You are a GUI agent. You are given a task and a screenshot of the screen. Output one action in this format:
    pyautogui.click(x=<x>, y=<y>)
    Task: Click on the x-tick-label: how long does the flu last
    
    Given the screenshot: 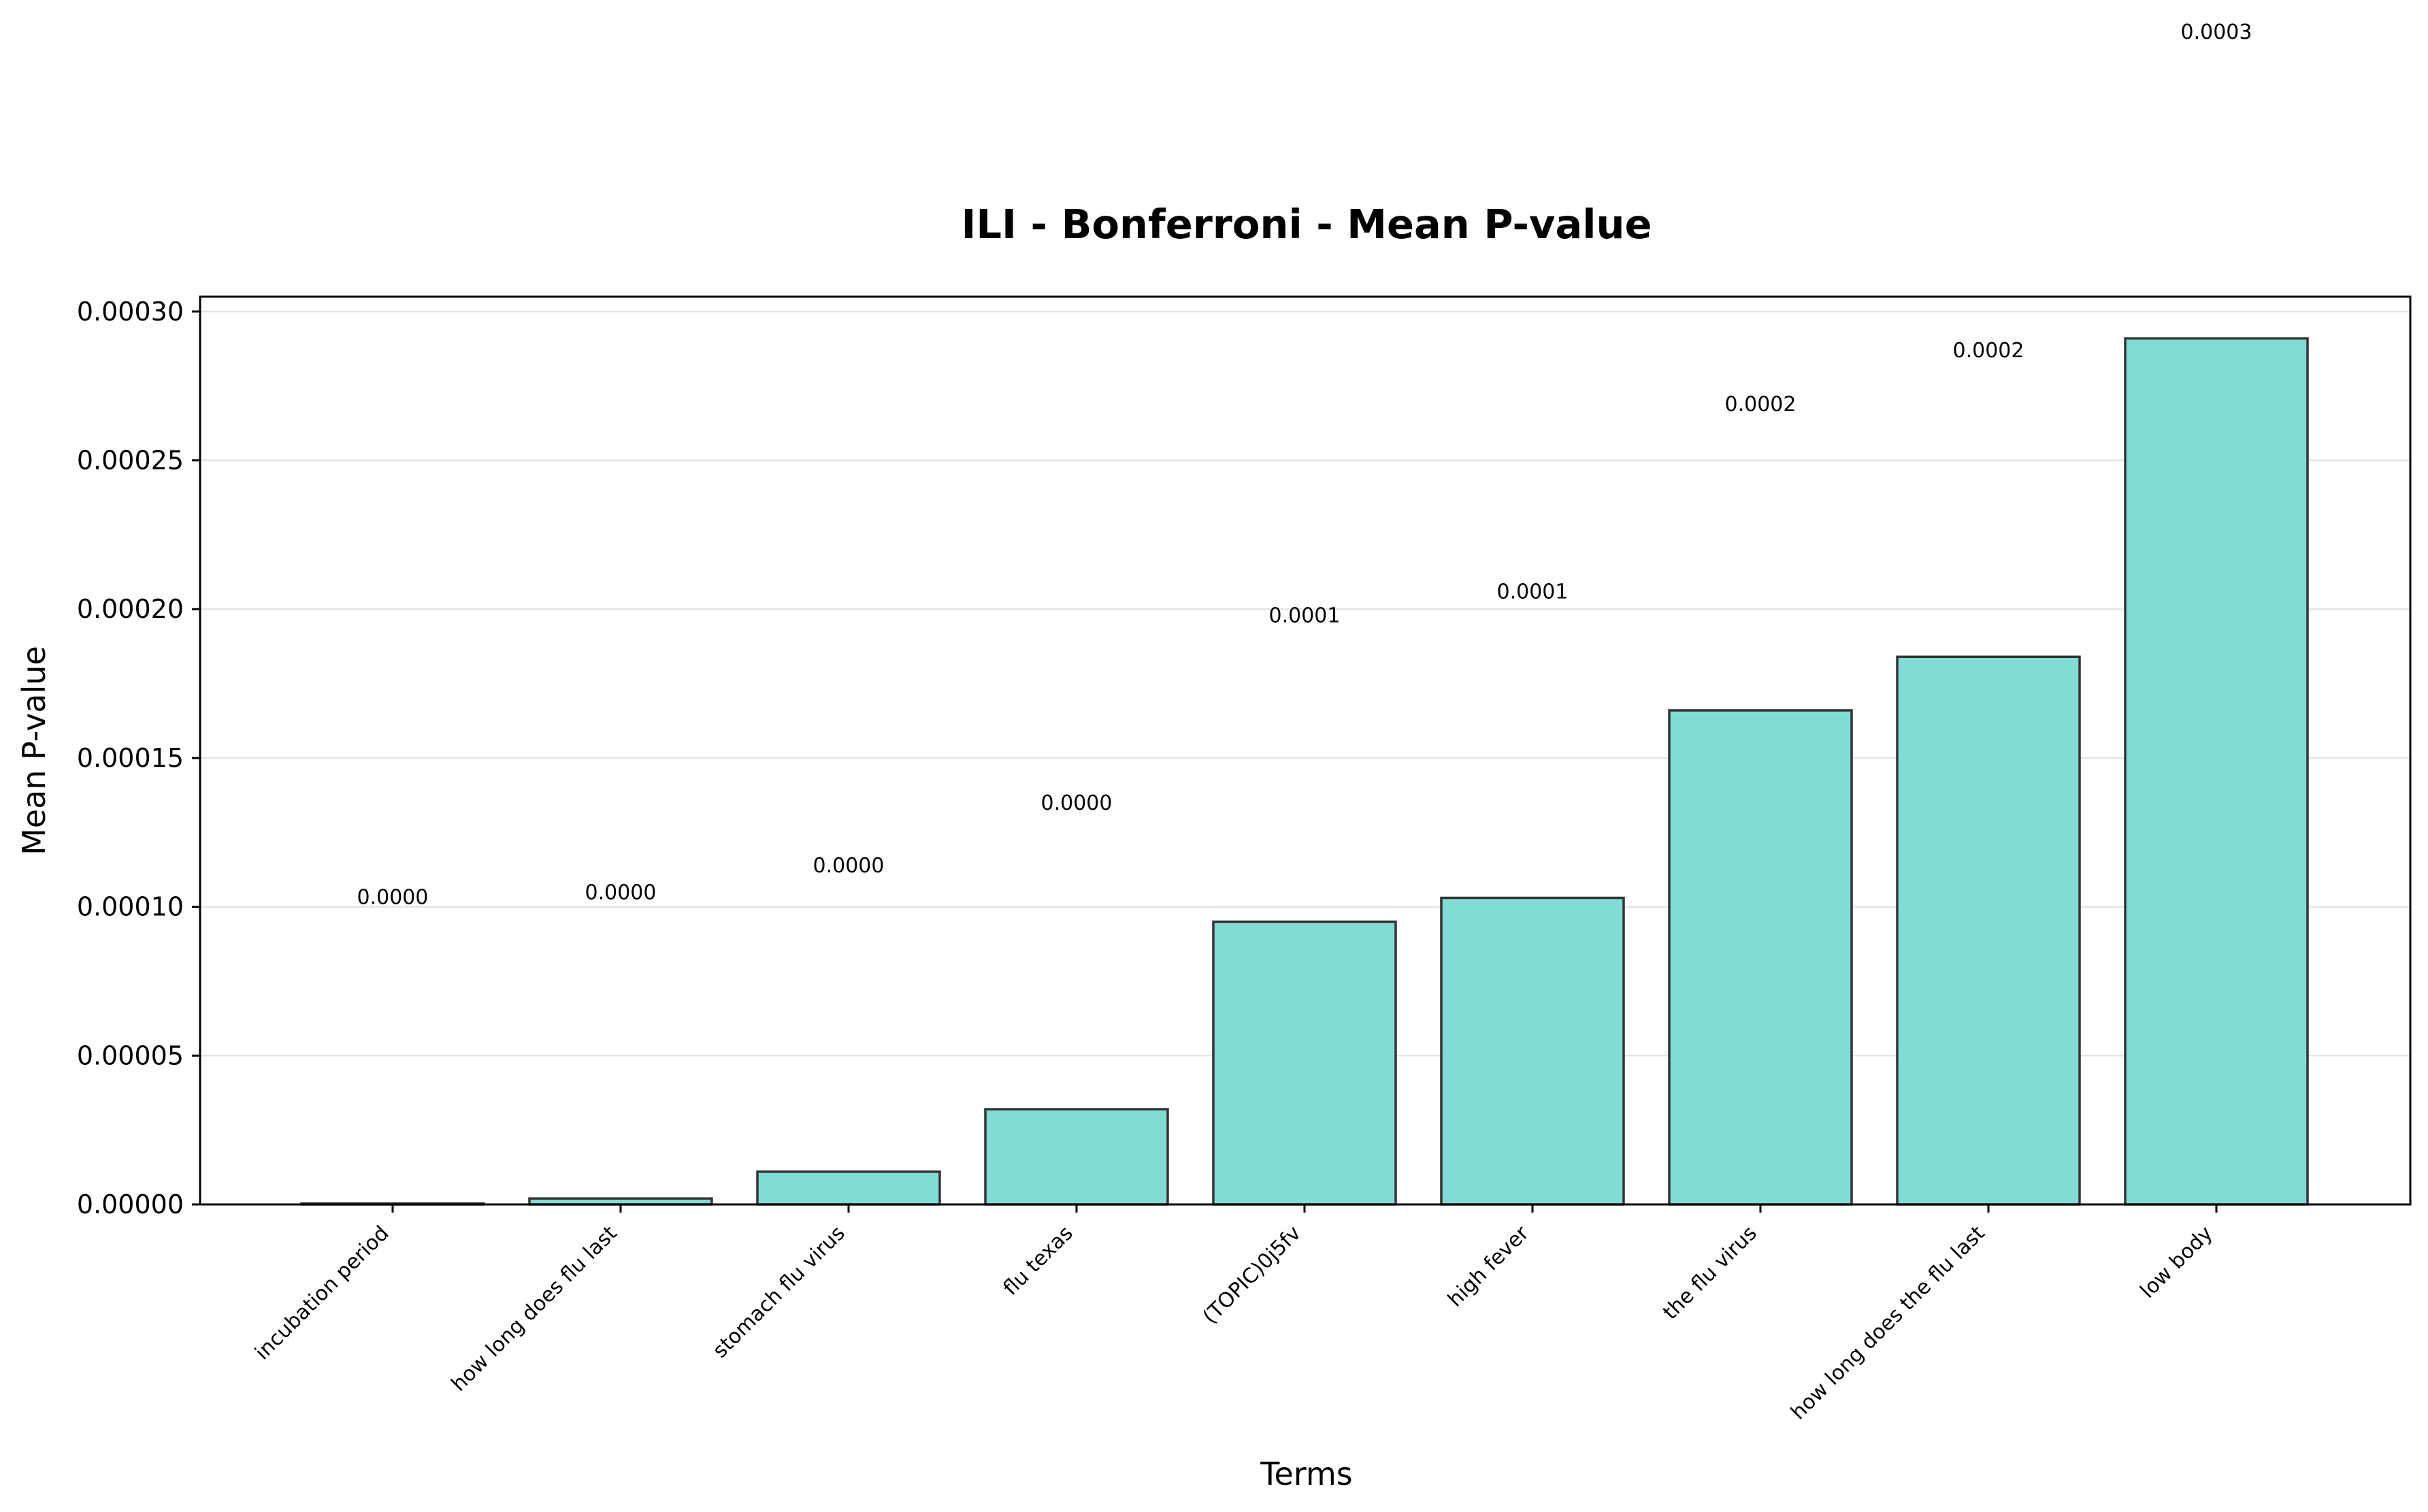 What is the action you would take?
    pyautogui.click(x=1888, y=1323)
    